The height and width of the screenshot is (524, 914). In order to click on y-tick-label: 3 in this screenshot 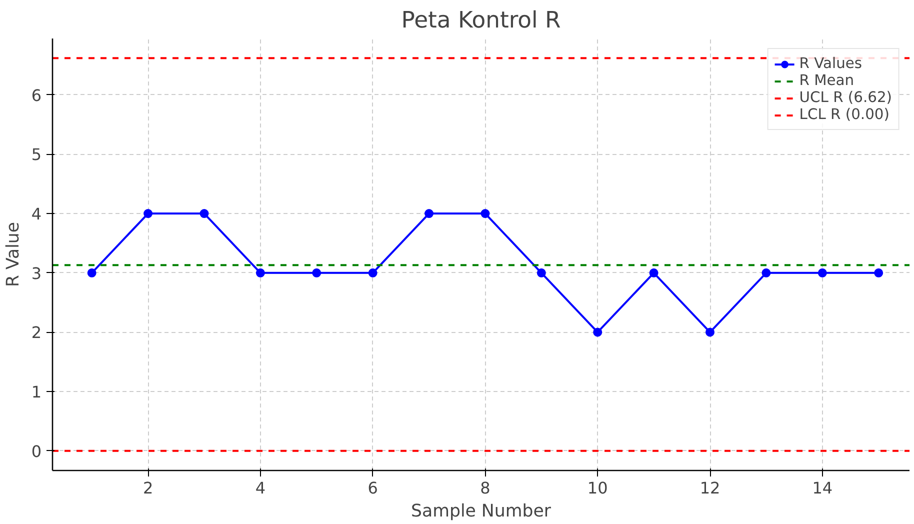, I will do `click(36, 273)`.